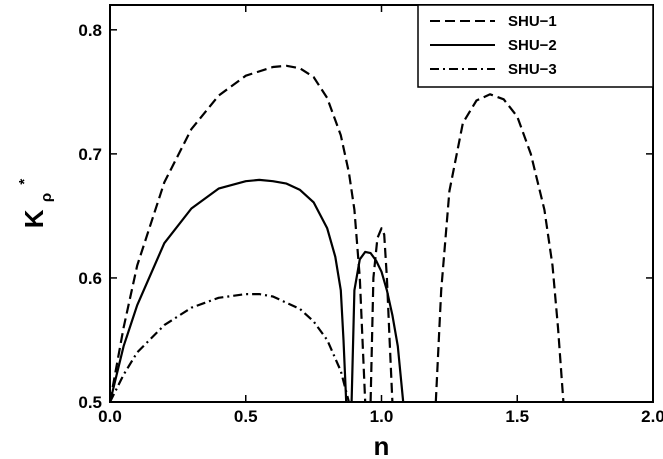 Image resolution: width=663 pixels, height=459 pixels. What do you see at coordinates (46, 197) in the screenshot?
I see `y-axis-label-subscript: ρ` at bounding box center [46, 197].